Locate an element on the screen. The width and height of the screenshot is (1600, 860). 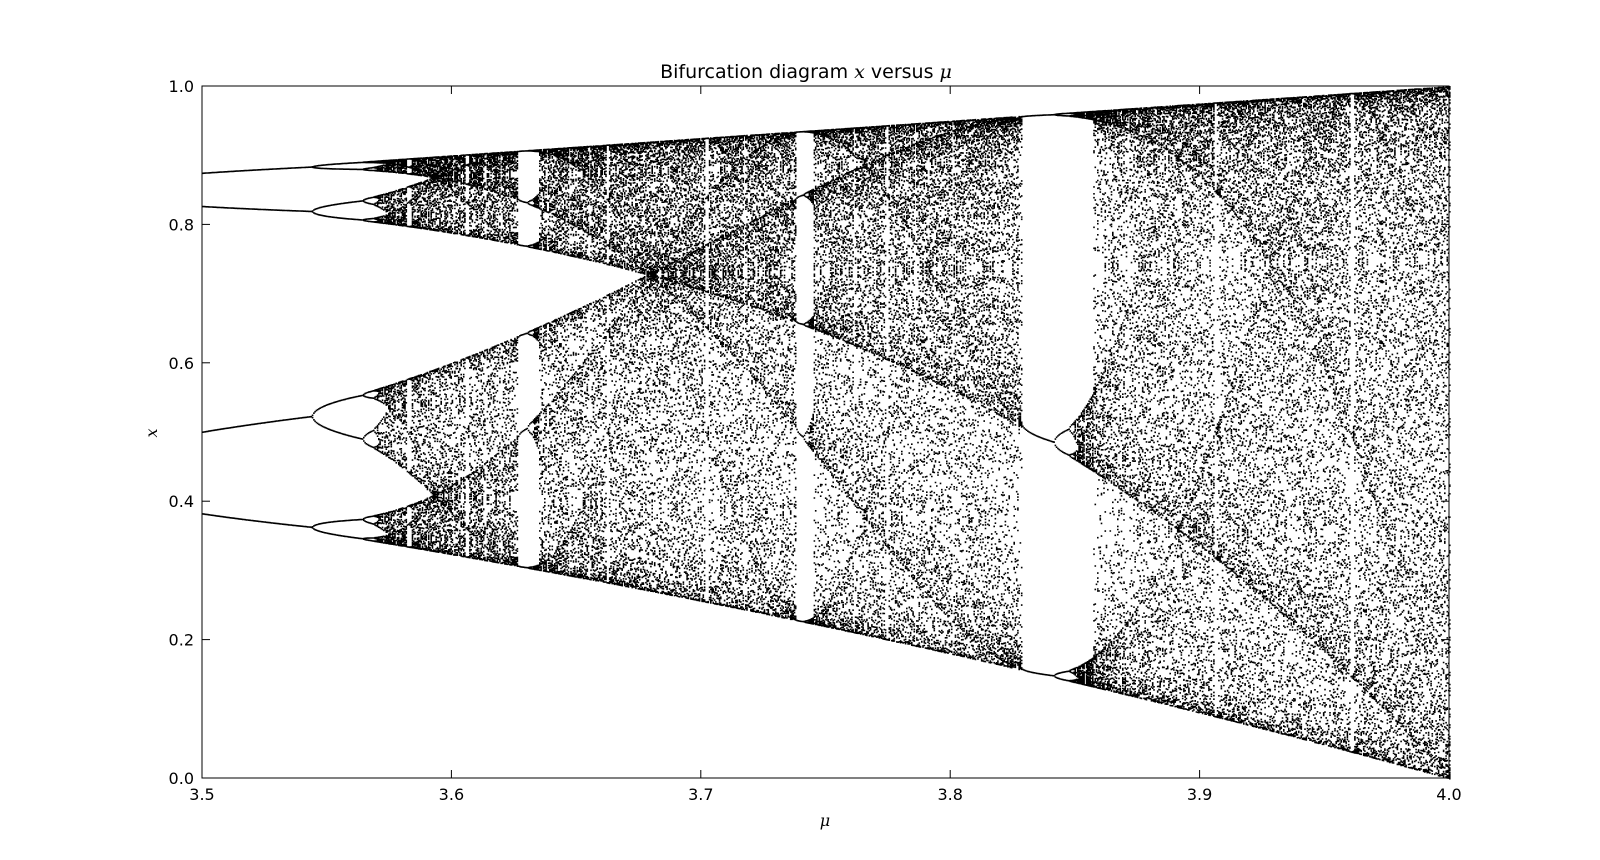
x-tick-label: 3.8 is located at coordinates (949, 794).